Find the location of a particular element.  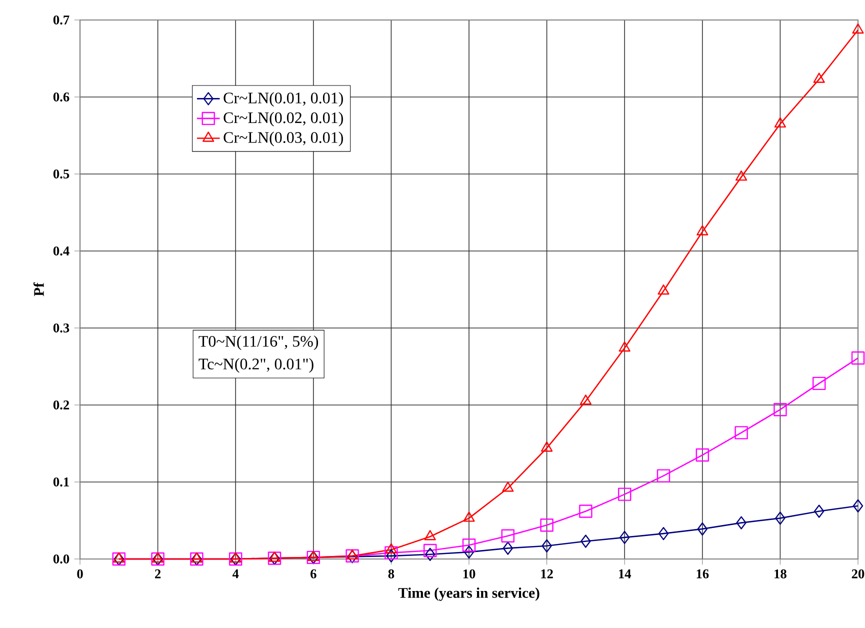

x-axis-title: Time (years in service) is located at coordinates (469, 594).